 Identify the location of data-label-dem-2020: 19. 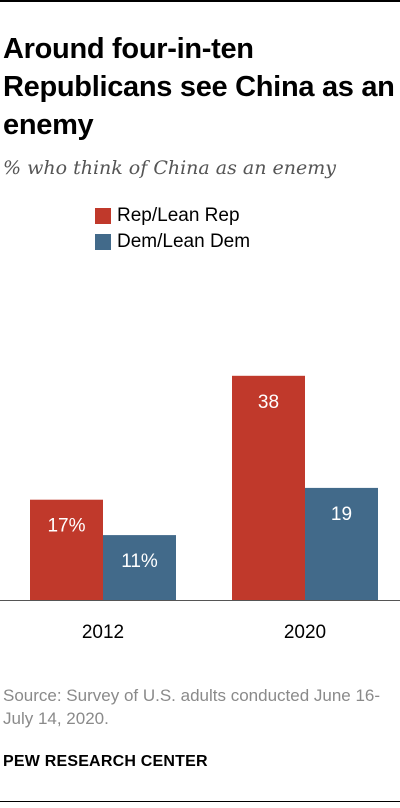
(341, 514).